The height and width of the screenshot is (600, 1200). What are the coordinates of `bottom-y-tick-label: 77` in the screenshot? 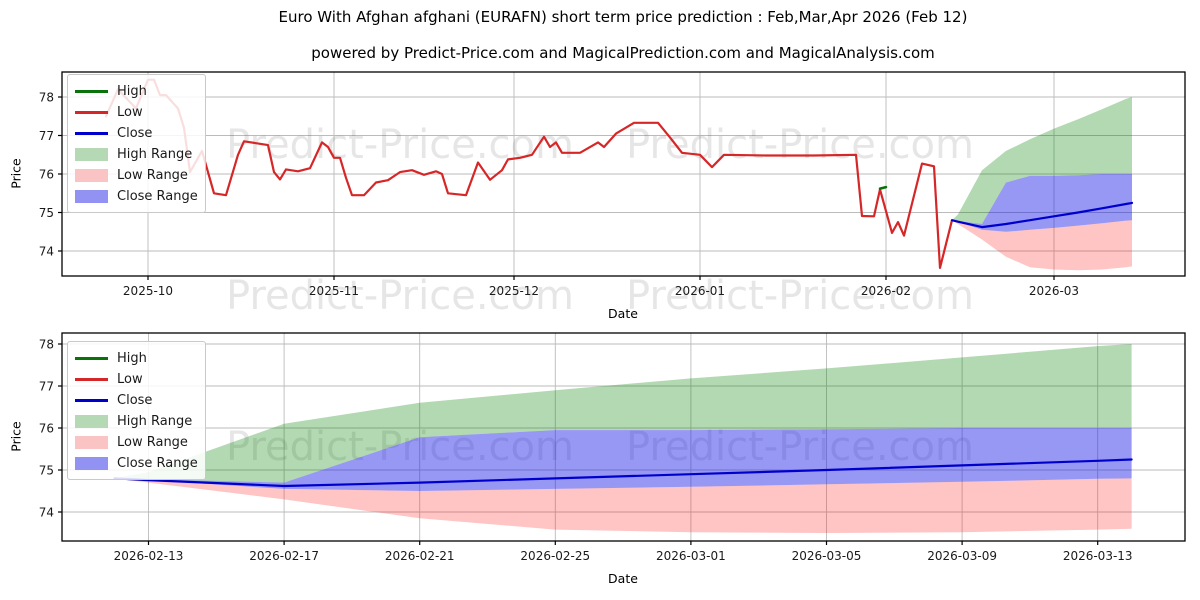 It's located at (46, 387).